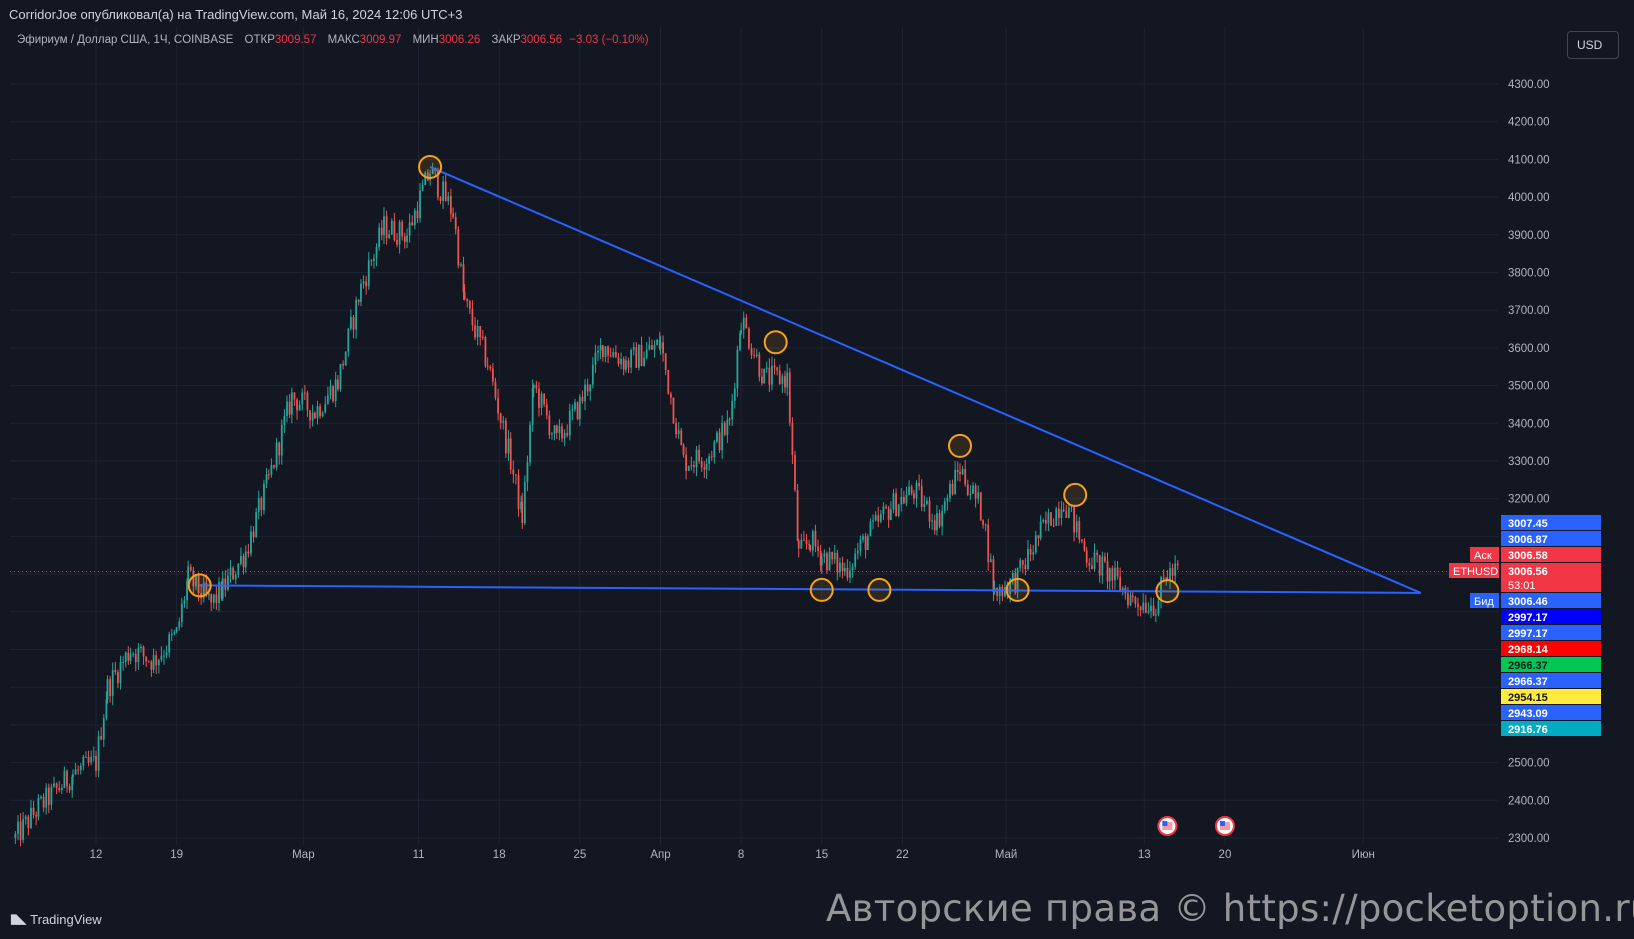 The height and width of the screenshot is (939, 1634). What do you see at coordinates (732, 855) in the screenshot?
I see `time-axis: 12 19 Мар 11 18 25 Апр 8 15 22 Май 13 20 Июн` at bounding box center [732, 855].